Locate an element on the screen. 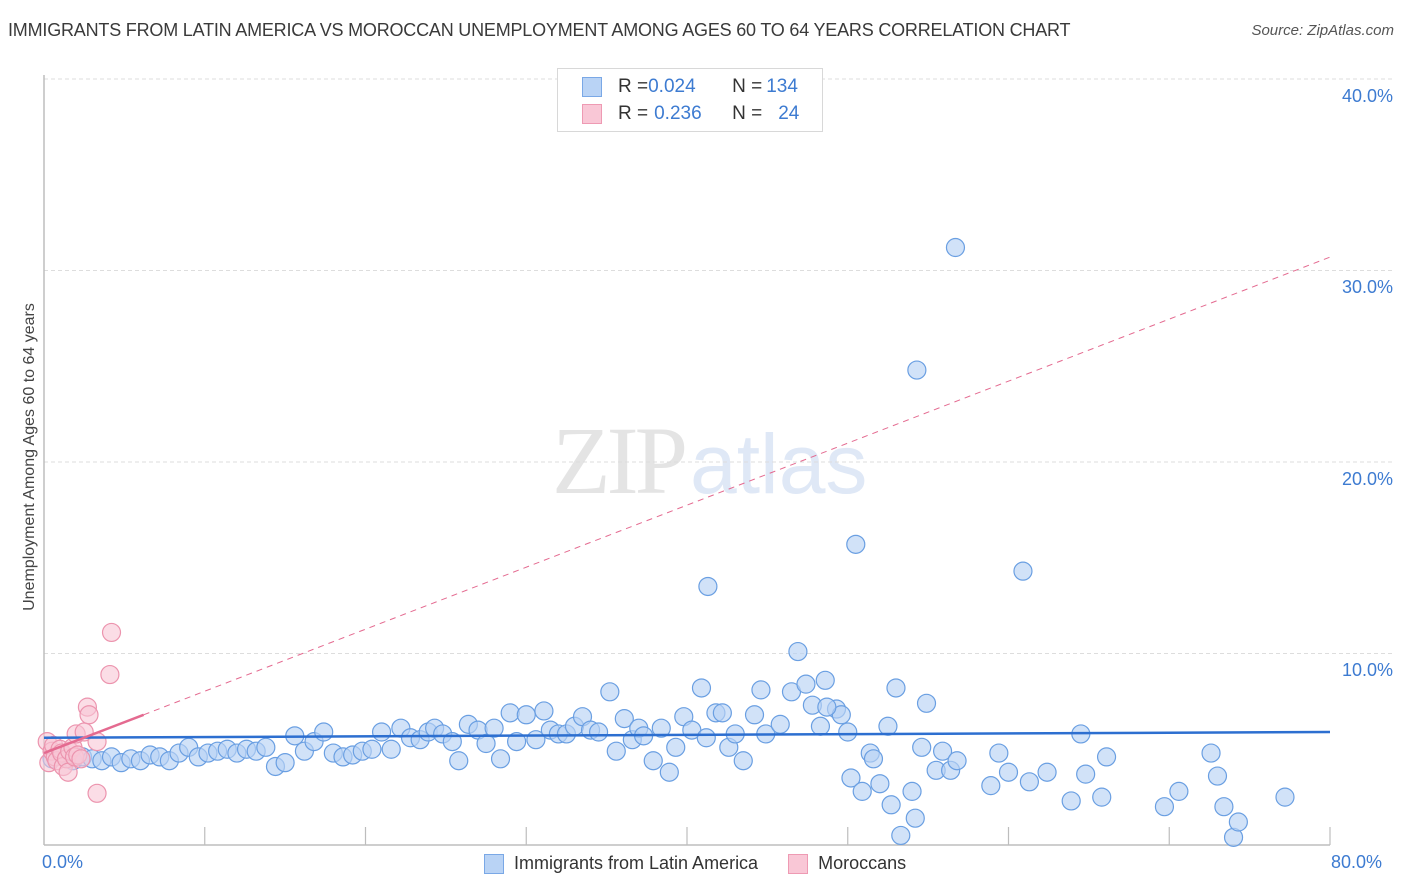  trendline-moroccans is located at coordinates (94, 734).